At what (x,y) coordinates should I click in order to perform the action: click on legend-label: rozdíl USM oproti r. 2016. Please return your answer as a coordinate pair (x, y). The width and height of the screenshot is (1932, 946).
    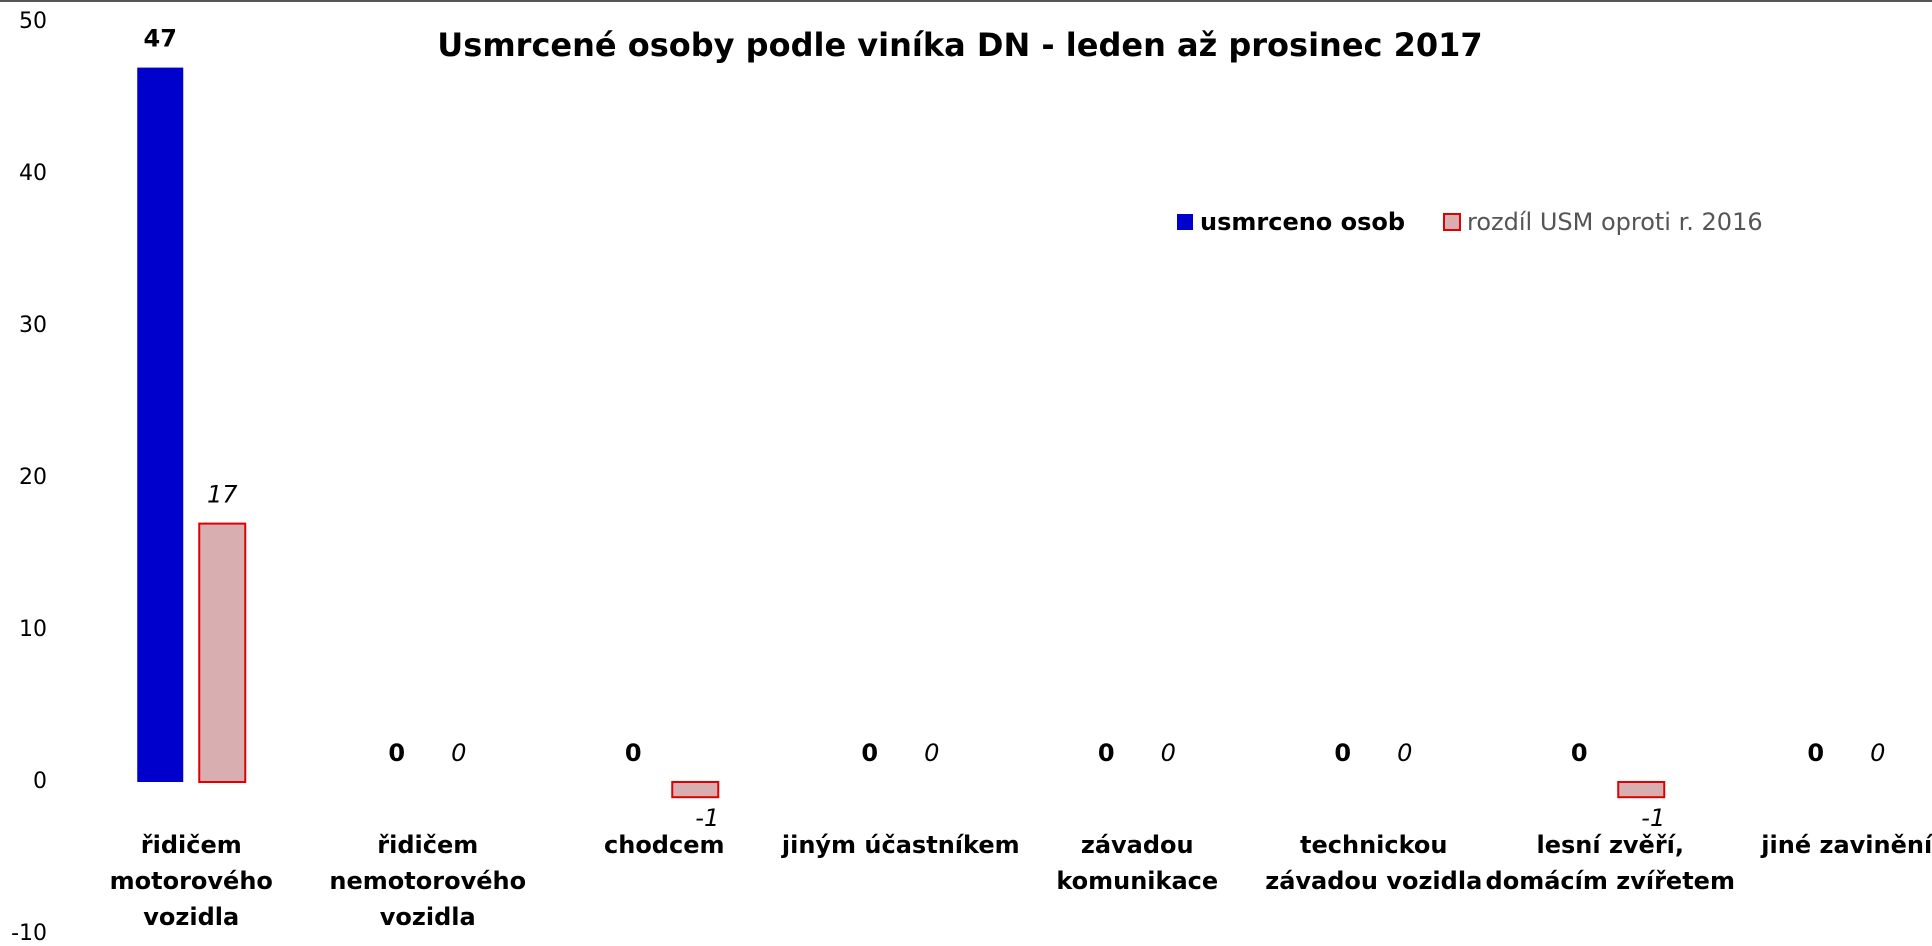
    Looking at the image, I should click on (1615, 222).